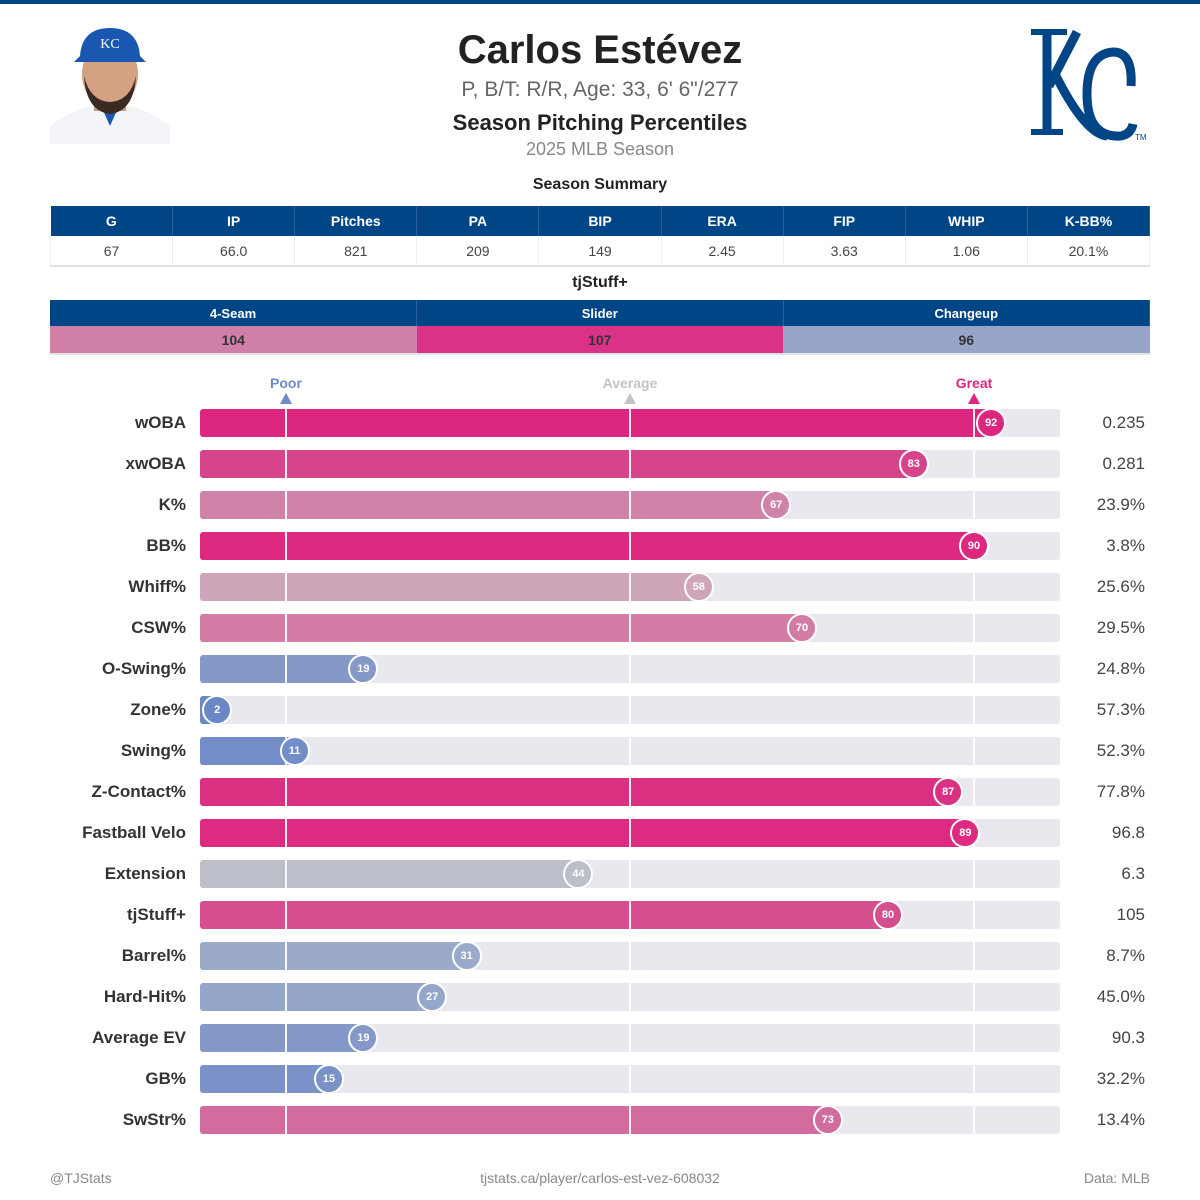 This screenshot has width=1200, height=1200. I want to click on percentile-marker: 58, so click(698, 587).